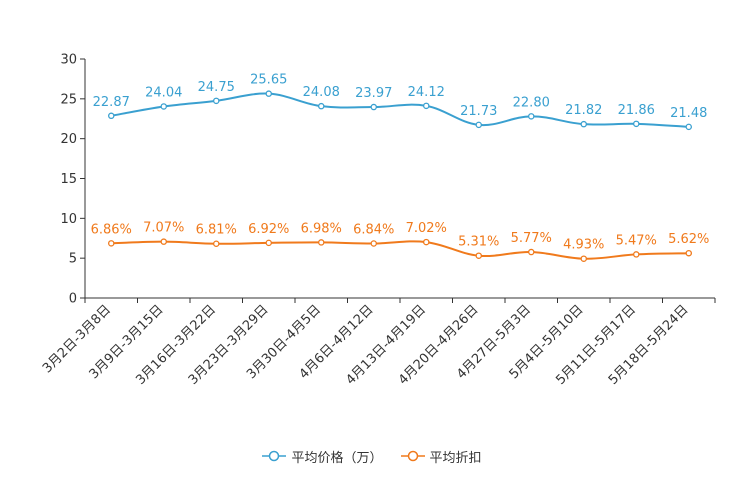  What do you see at coordinates (400, 250) in the screenshot?
I see `discount-line` at bounding box center [400, 250].